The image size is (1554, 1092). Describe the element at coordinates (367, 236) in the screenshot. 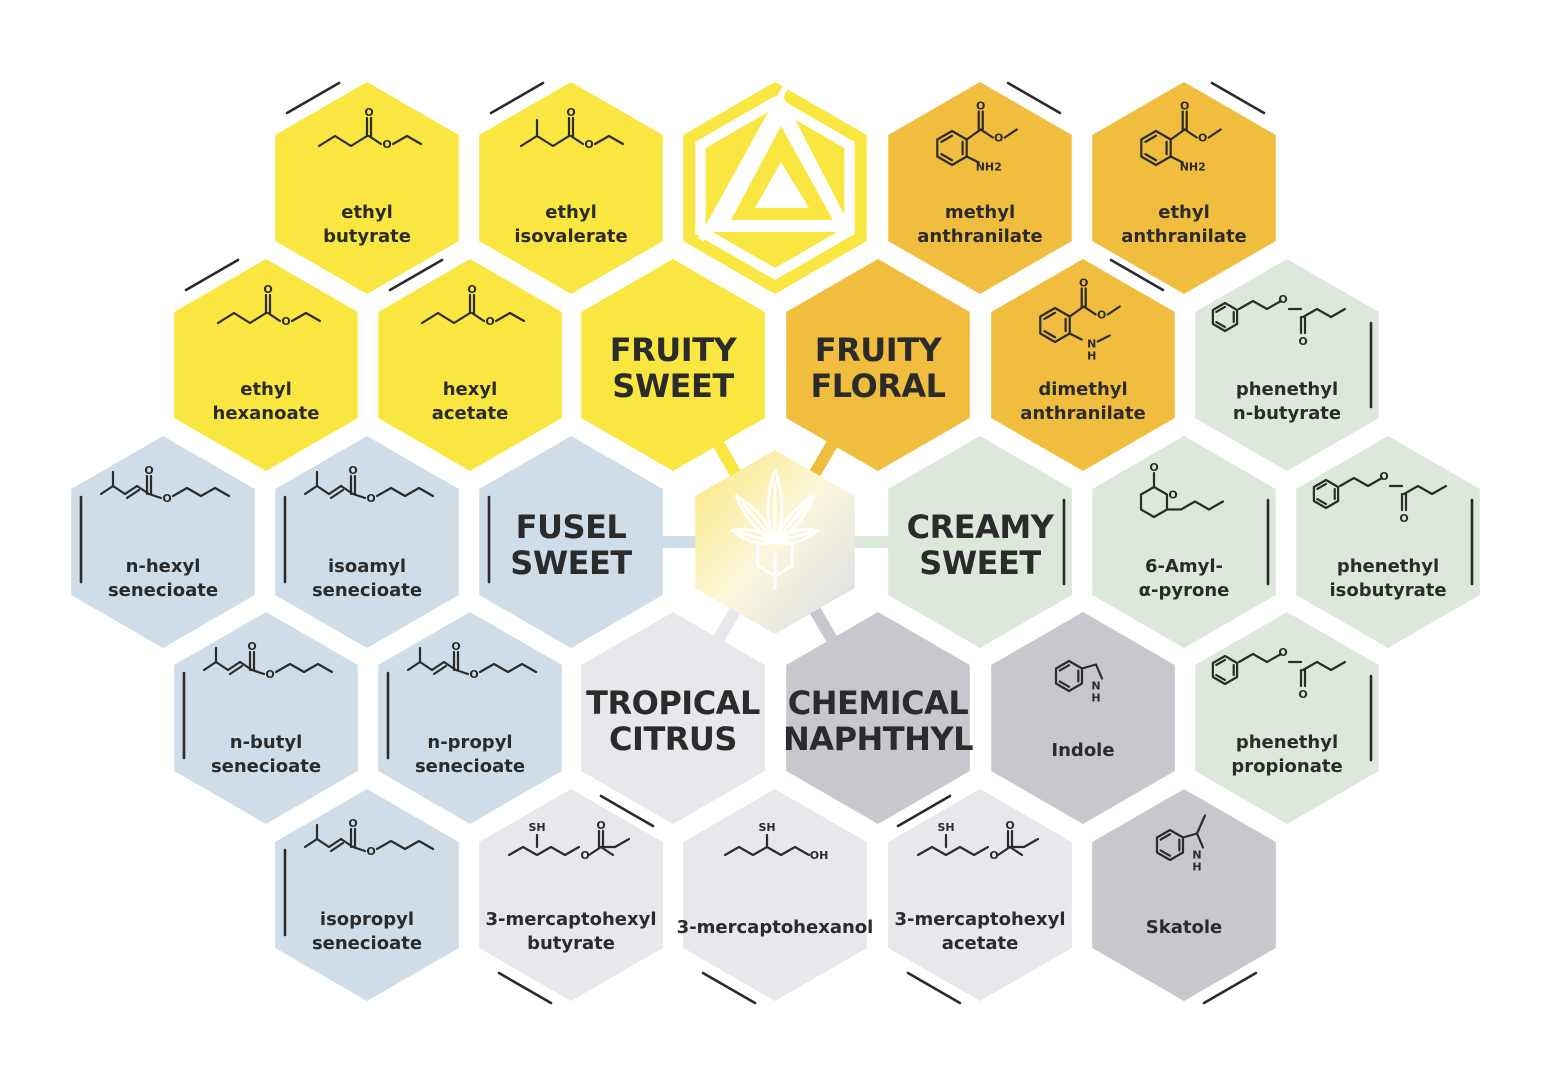

I see `compound-name-line2: butyrate` at that location.